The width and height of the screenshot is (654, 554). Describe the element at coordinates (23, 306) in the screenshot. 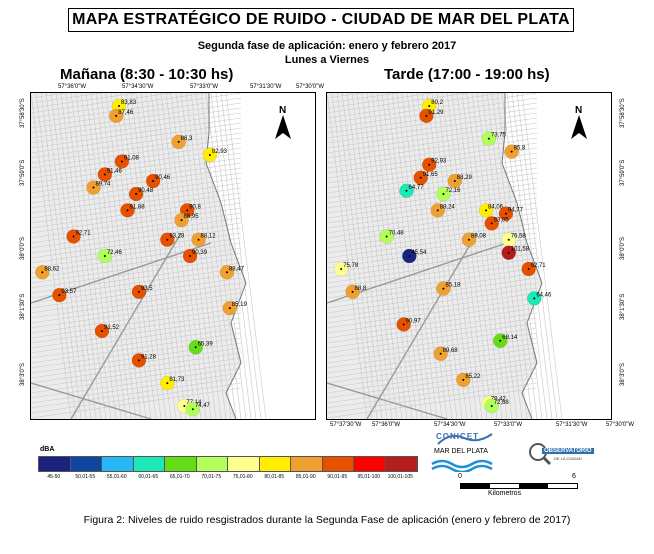

I see `coord-left-label: 38°1'30"S` at that location.